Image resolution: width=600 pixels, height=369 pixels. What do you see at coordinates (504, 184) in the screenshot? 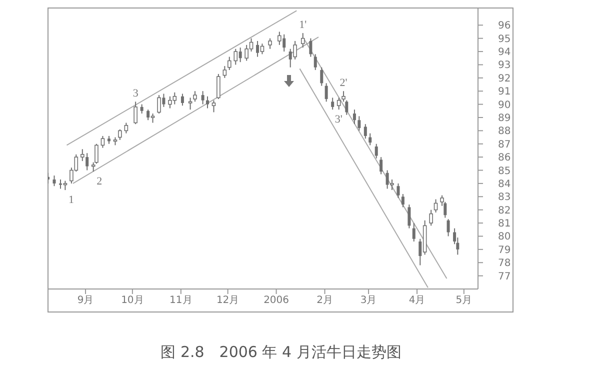
I see `y-tick-label: 84` at bounding box center [504, 184].